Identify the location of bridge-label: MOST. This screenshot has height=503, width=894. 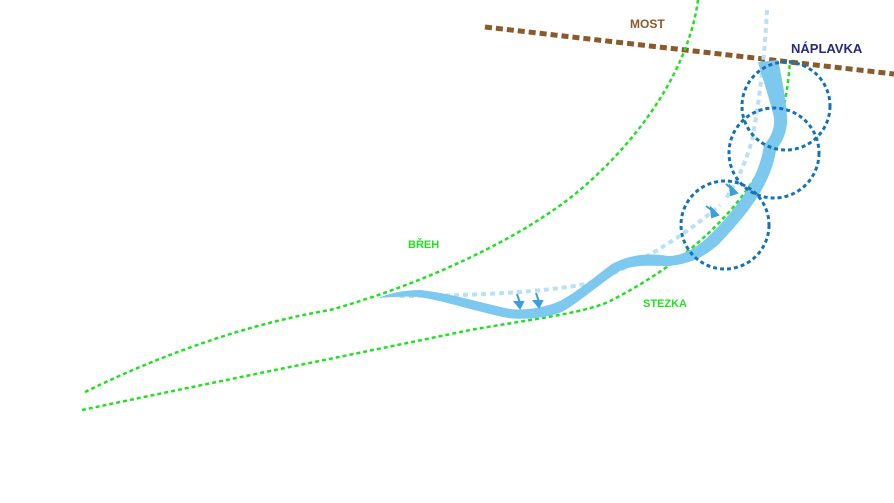
(647, 24).